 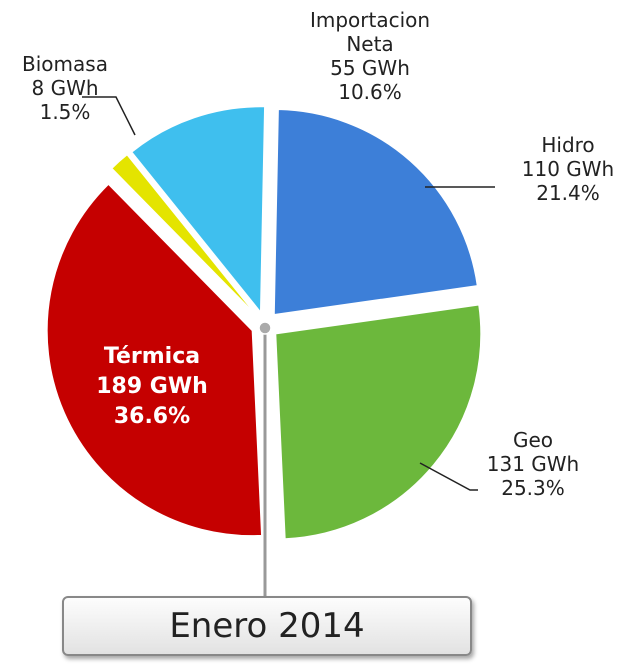 I want to click on slice-name: Biomasa, so click(x=65, y=64).